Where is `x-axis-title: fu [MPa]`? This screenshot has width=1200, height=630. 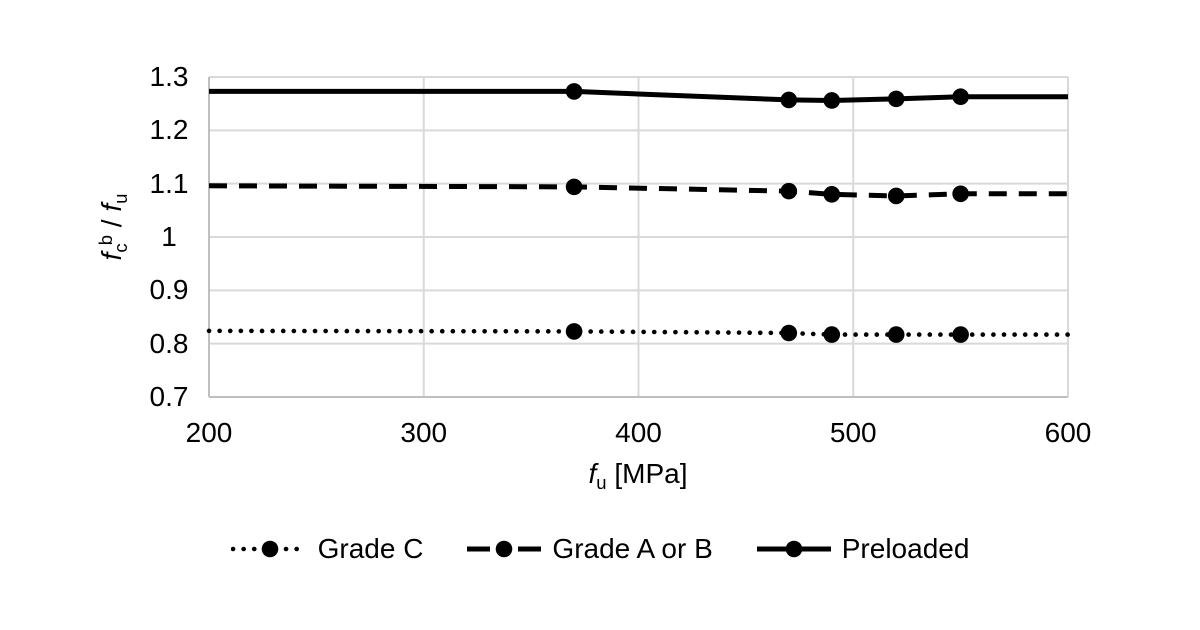 x-axis-title: fu [MPa] is located at coordinates (638, 475).